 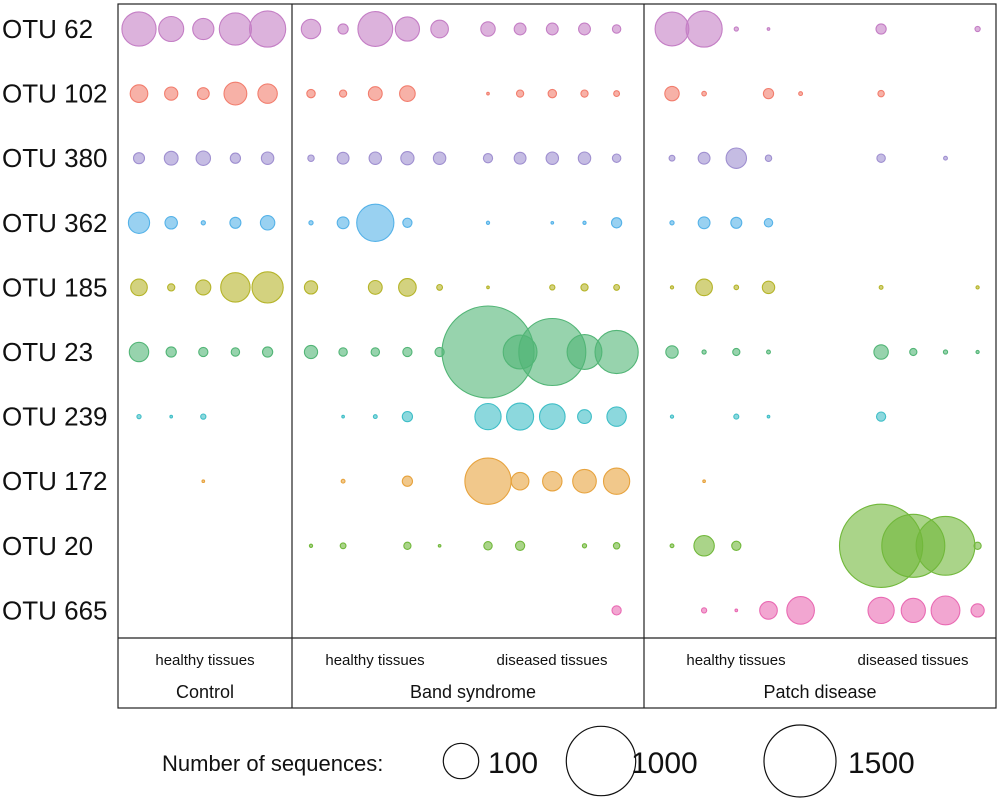 What do you see at coordinates (272, 763) in the screenshot?
I see `legend-title: Number of sequences:` at bounding box center [272, 763].